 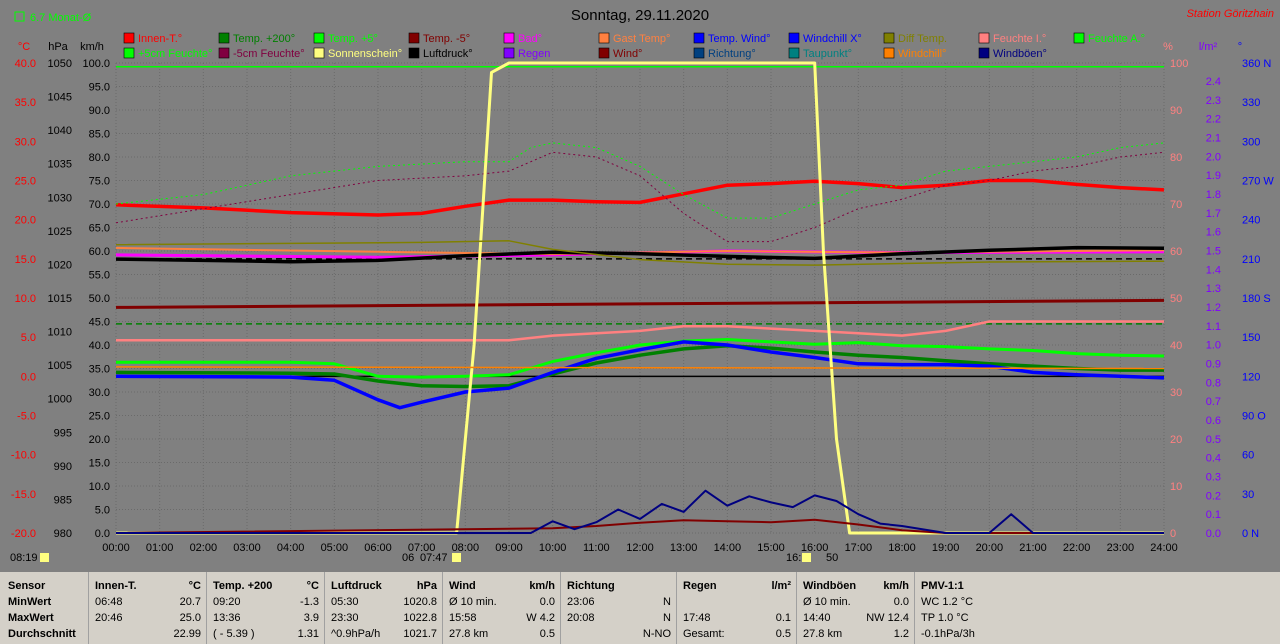 I want to click on kmh-tick-label: 55.0, so click(x=99, y=276).